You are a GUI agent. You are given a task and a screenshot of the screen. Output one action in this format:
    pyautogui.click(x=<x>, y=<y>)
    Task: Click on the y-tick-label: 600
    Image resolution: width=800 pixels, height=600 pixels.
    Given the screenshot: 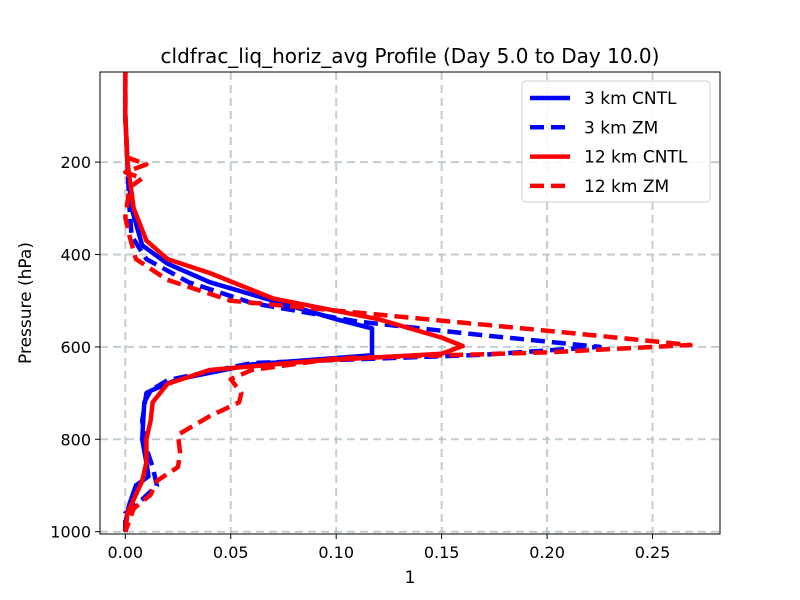 What is the action you would take?
    pyautogui.click(x=75, y=347)
    